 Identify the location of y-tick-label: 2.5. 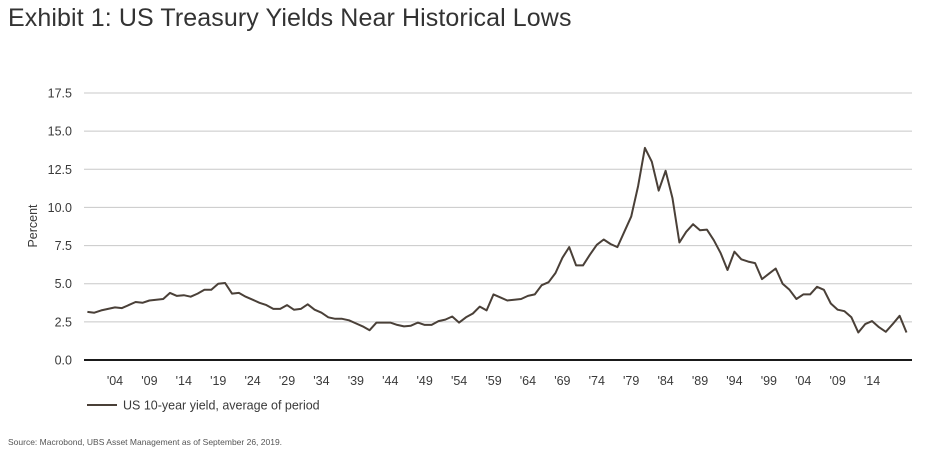
(63, 322).